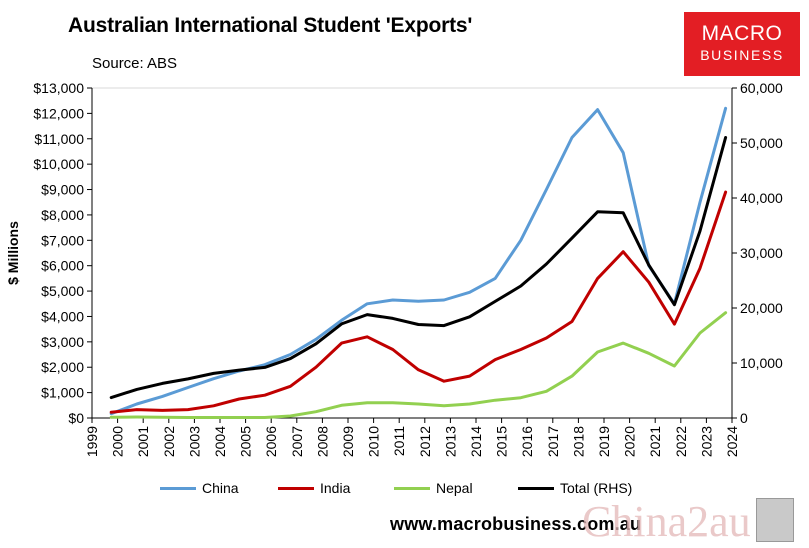 The width and height of the screenshot is (809, 548). What do you see at coordinates (433, 488) in the screenshot?
I see `legend-item-nepal: Nepal` at bounding box center [433, 488].